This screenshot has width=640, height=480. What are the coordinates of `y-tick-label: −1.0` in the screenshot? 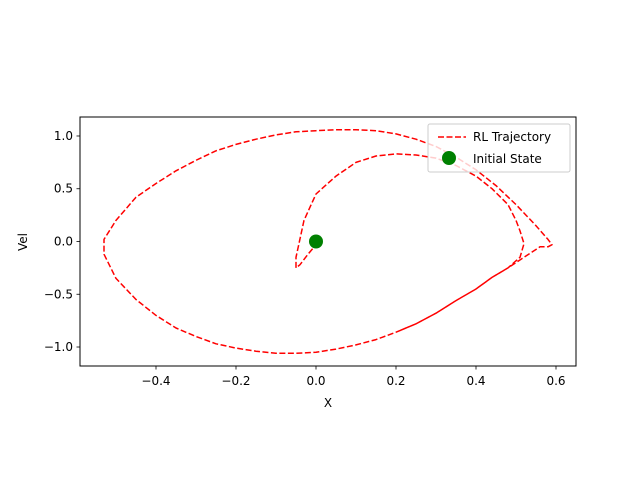 It's located at (58, 347).